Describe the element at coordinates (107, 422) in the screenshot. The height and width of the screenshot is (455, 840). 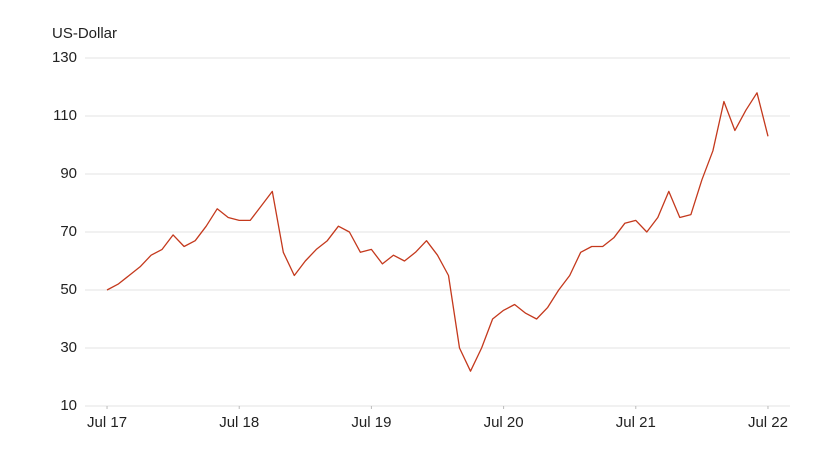
I see `x-tick-label: Jul 17` at that location.